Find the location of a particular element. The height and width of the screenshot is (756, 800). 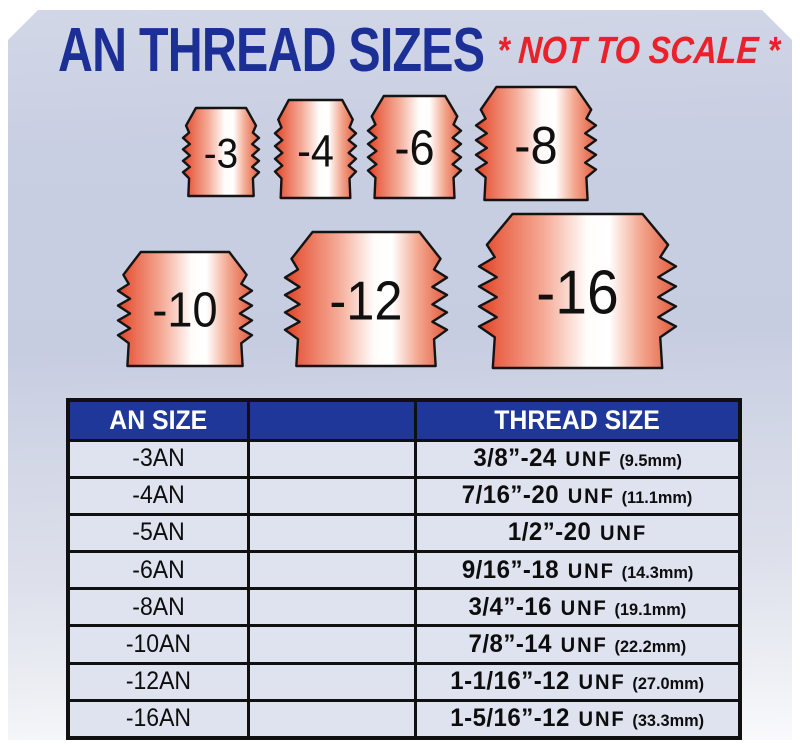

thread-fraction: 9/16”-18 is located at coordinates (510, 569).